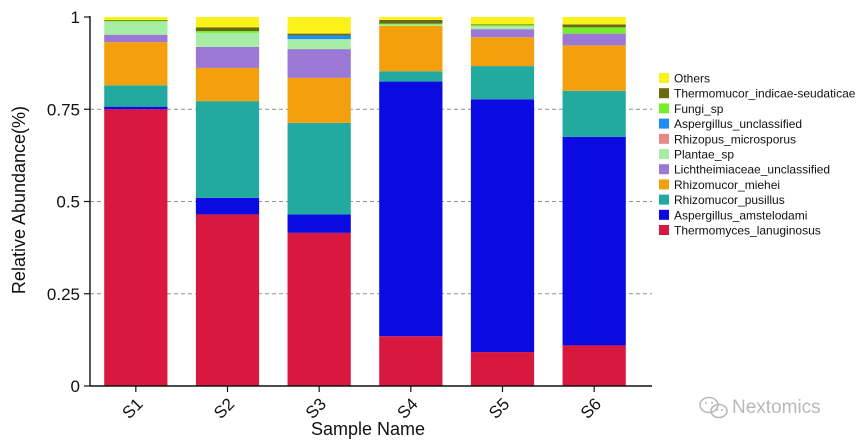 This screenshot has height=441, width=868. I want to click on x-tick-label: S2, so click(224, 408).